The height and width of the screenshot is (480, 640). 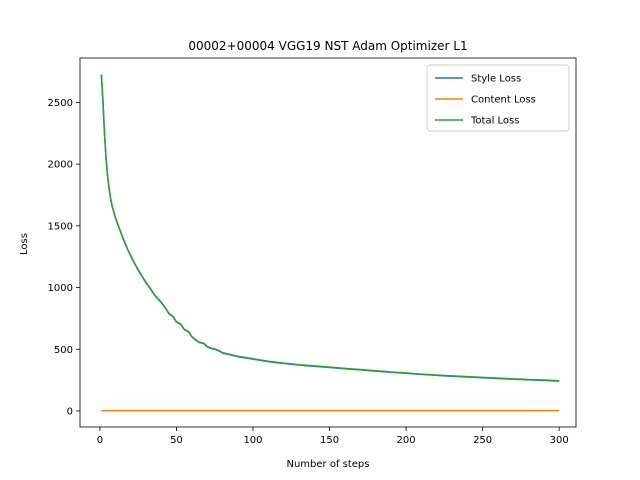 What do you see at coordinates (63, 350) in the screenshot?
I see `y-tick-label: 500` at bounding box center [63, 350].